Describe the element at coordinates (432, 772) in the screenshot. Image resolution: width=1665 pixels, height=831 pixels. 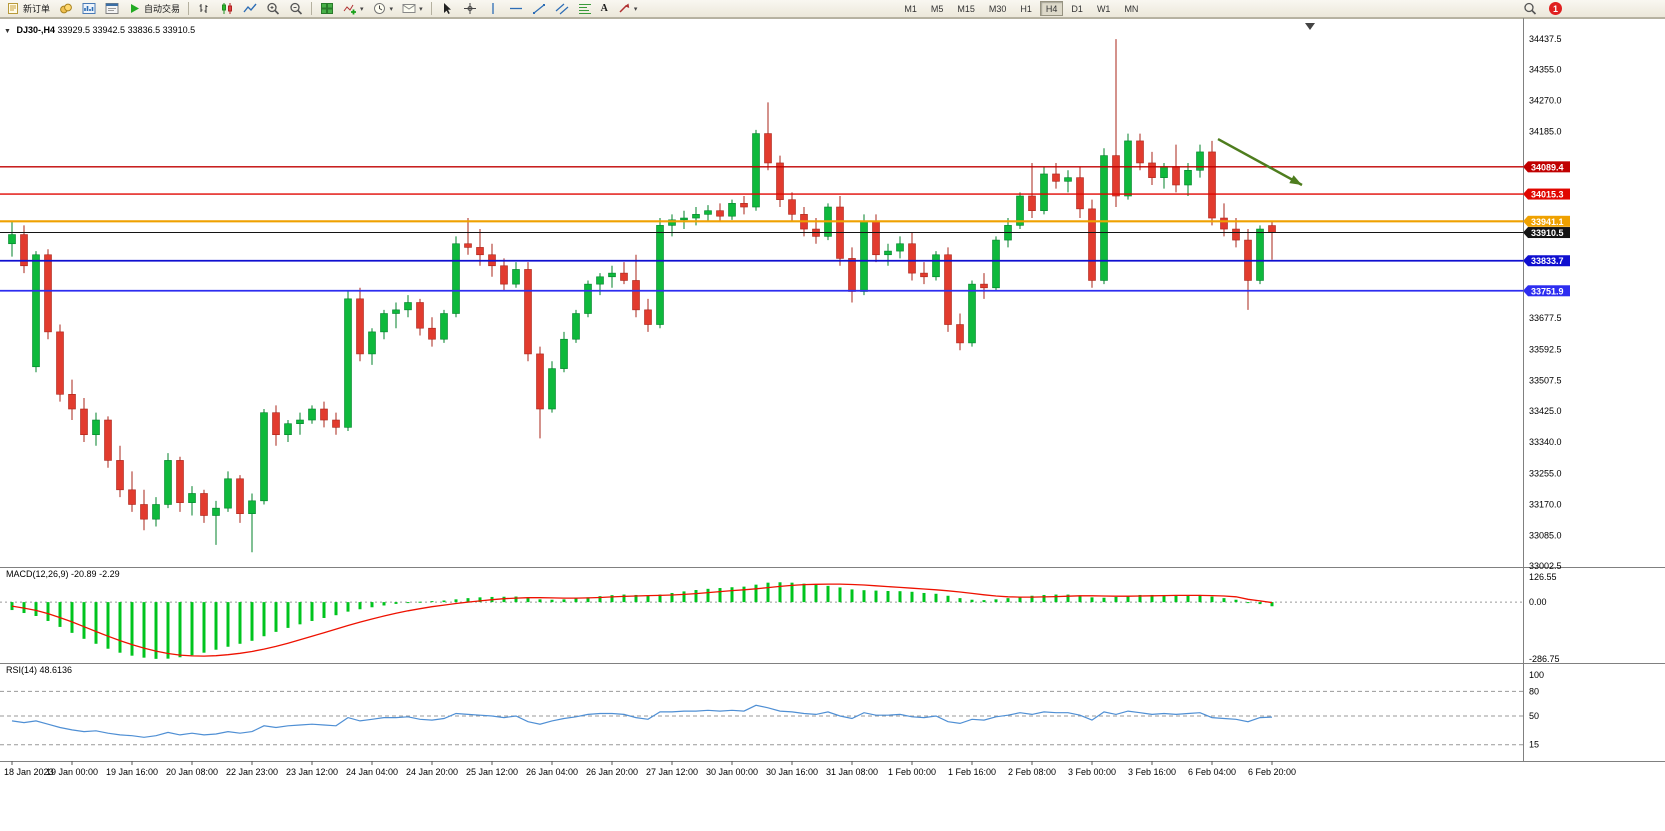
I see `svg-text: 24 Jan 20:00` at that location.